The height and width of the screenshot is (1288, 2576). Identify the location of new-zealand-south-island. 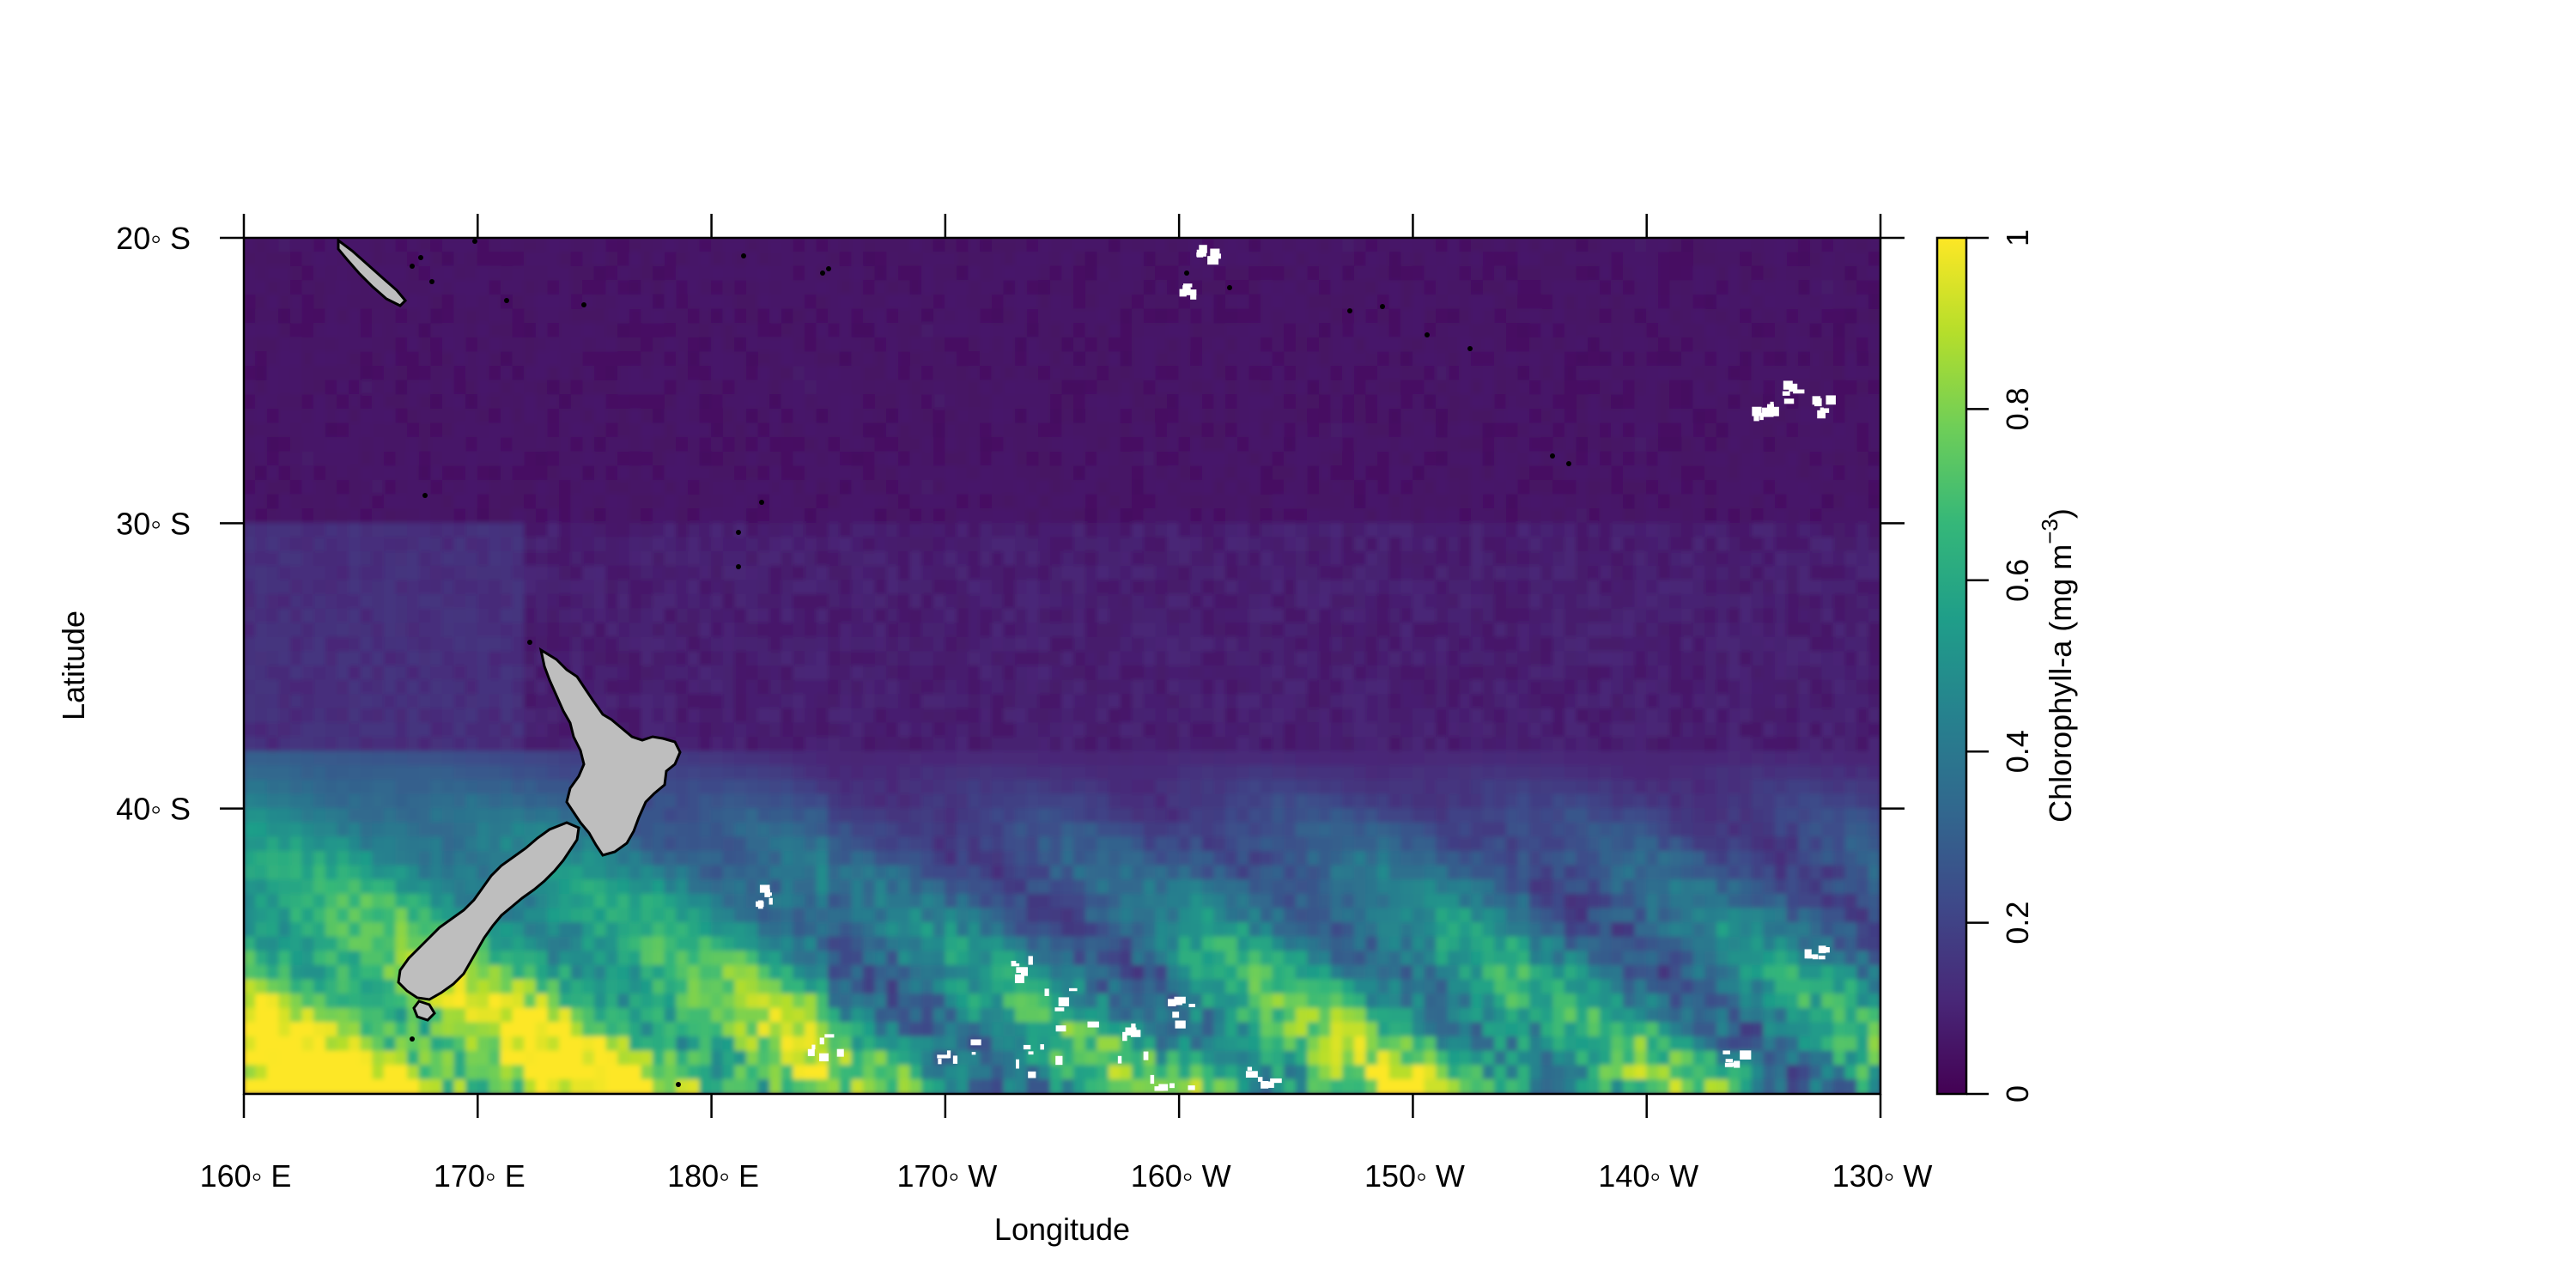
(488, 911).